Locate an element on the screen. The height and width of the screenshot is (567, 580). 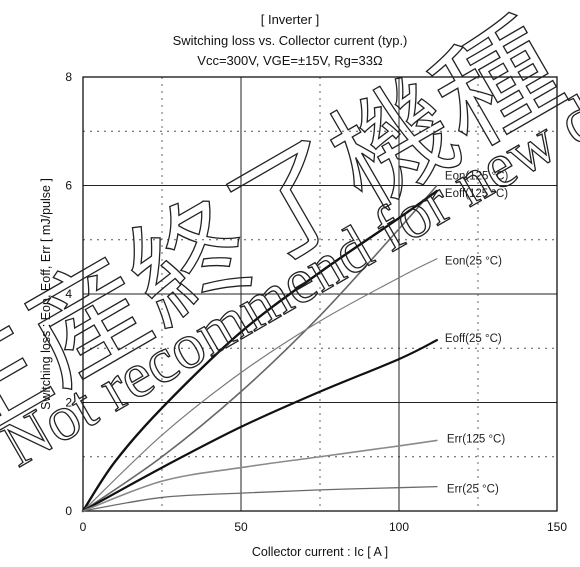
y-tick-labels: 0 2 4 6 8 is located at coordinates (68, 294).